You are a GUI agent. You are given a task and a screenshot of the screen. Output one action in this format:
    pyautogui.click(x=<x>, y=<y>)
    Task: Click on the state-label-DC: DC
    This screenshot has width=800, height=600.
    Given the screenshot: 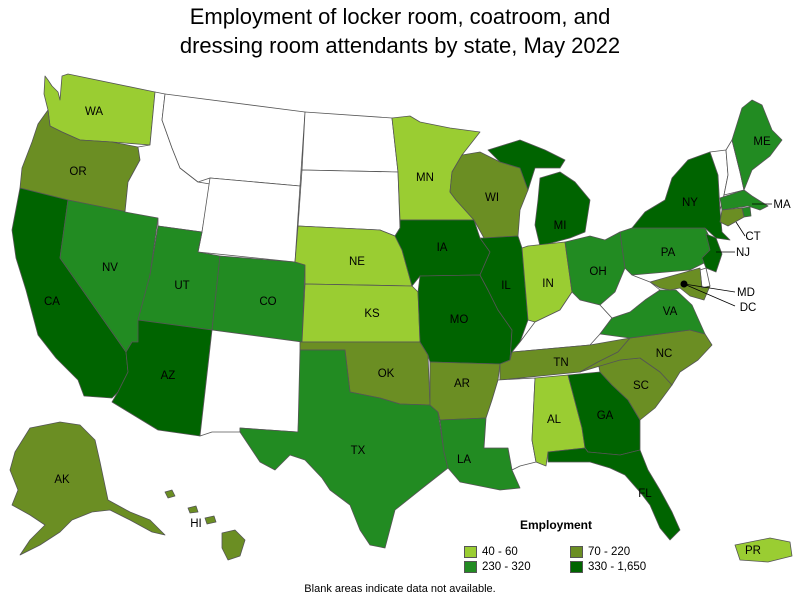 What is the action you would take?
    pyautogui.click(x=748, y=308)
    